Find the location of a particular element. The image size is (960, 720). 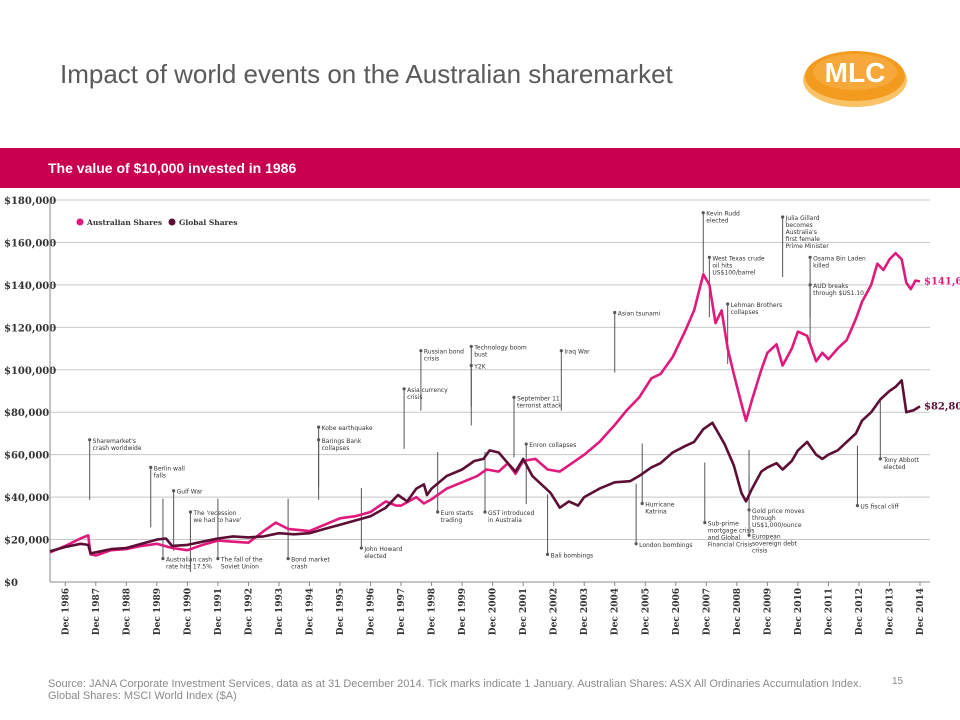

series-end-label: $141,634 is located at coordinates (942, 281).